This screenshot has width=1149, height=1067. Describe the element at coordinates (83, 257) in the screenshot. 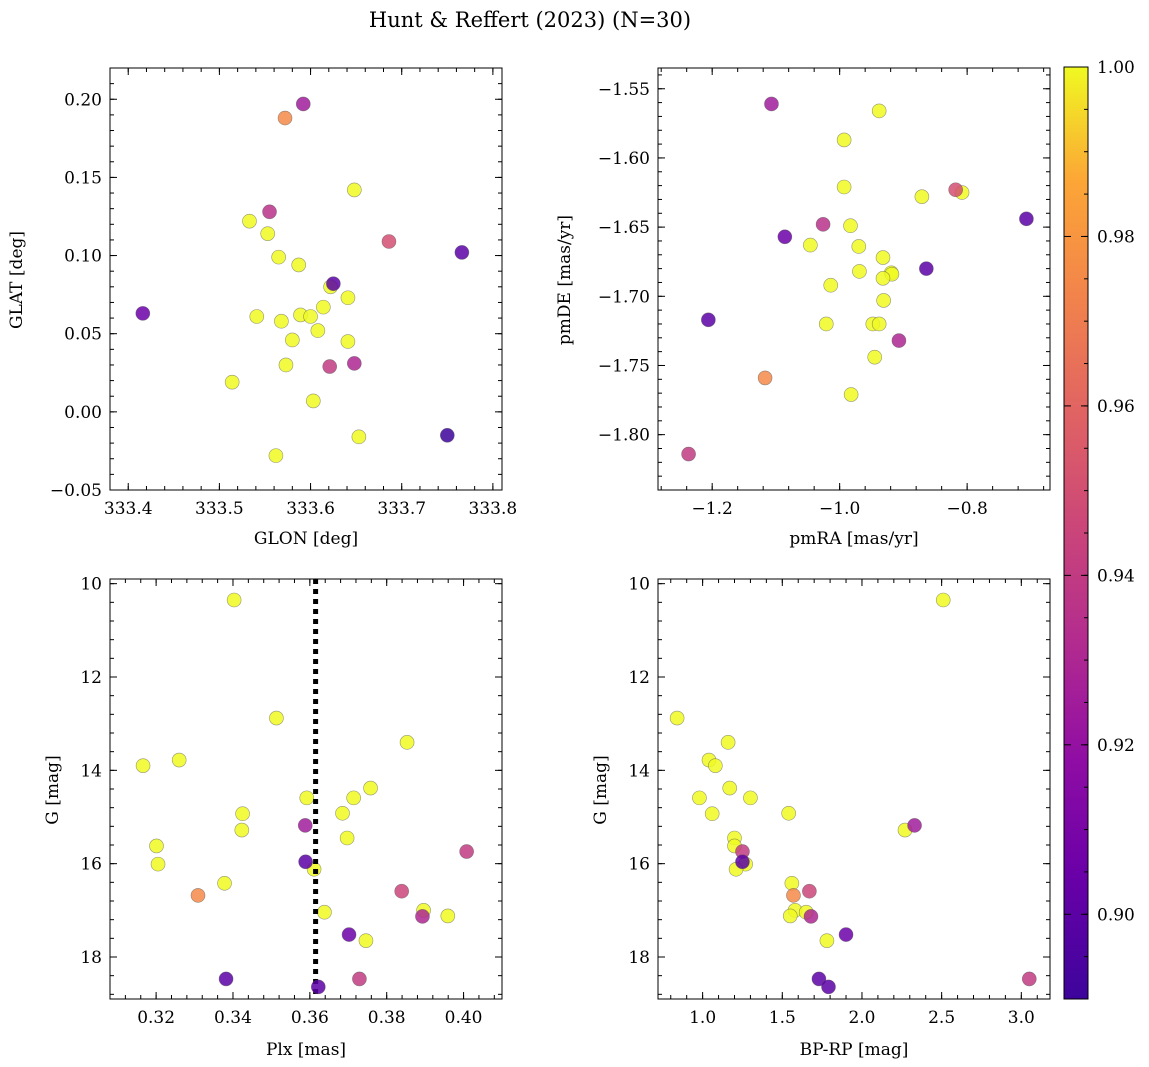

I see `y-tick-label: 0.10` at that location.